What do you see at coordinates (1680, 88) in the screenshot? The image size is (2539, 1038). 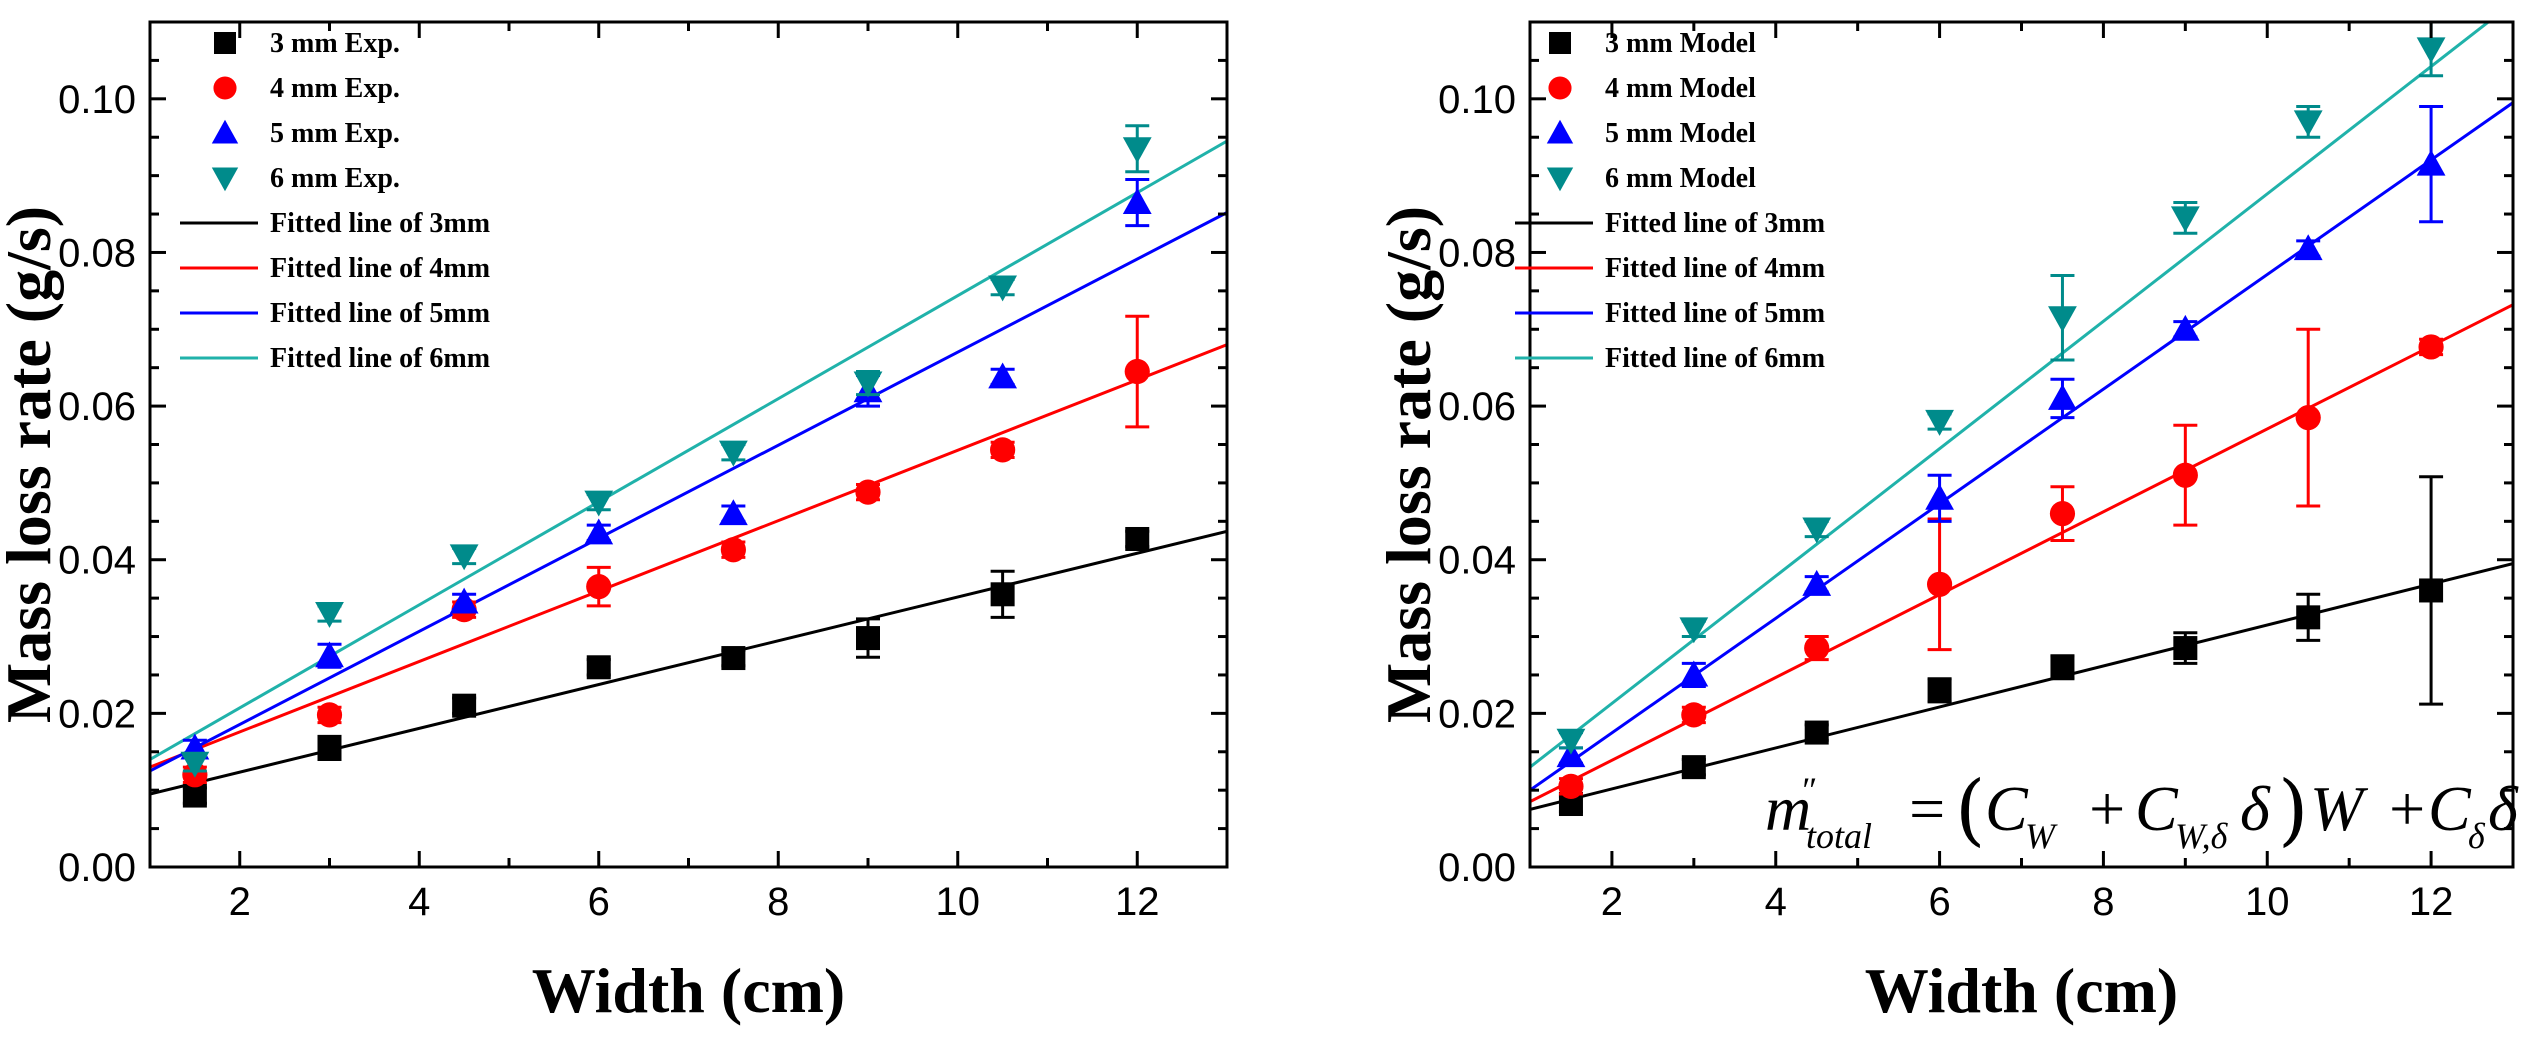 I see `legend-label: 4 mm Model` at bounding box center [1680, 88].